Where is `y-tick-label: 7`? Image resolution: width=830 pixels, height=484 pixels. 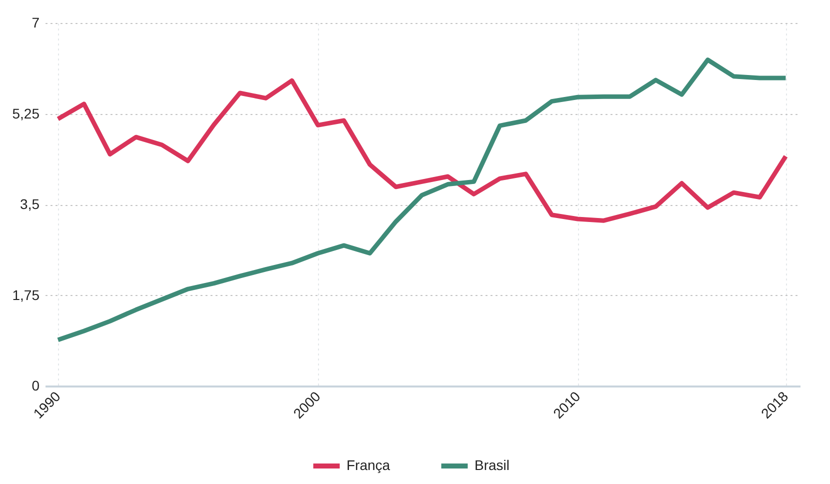 y-tick-label: 7 is located at coordinates (36, 22).